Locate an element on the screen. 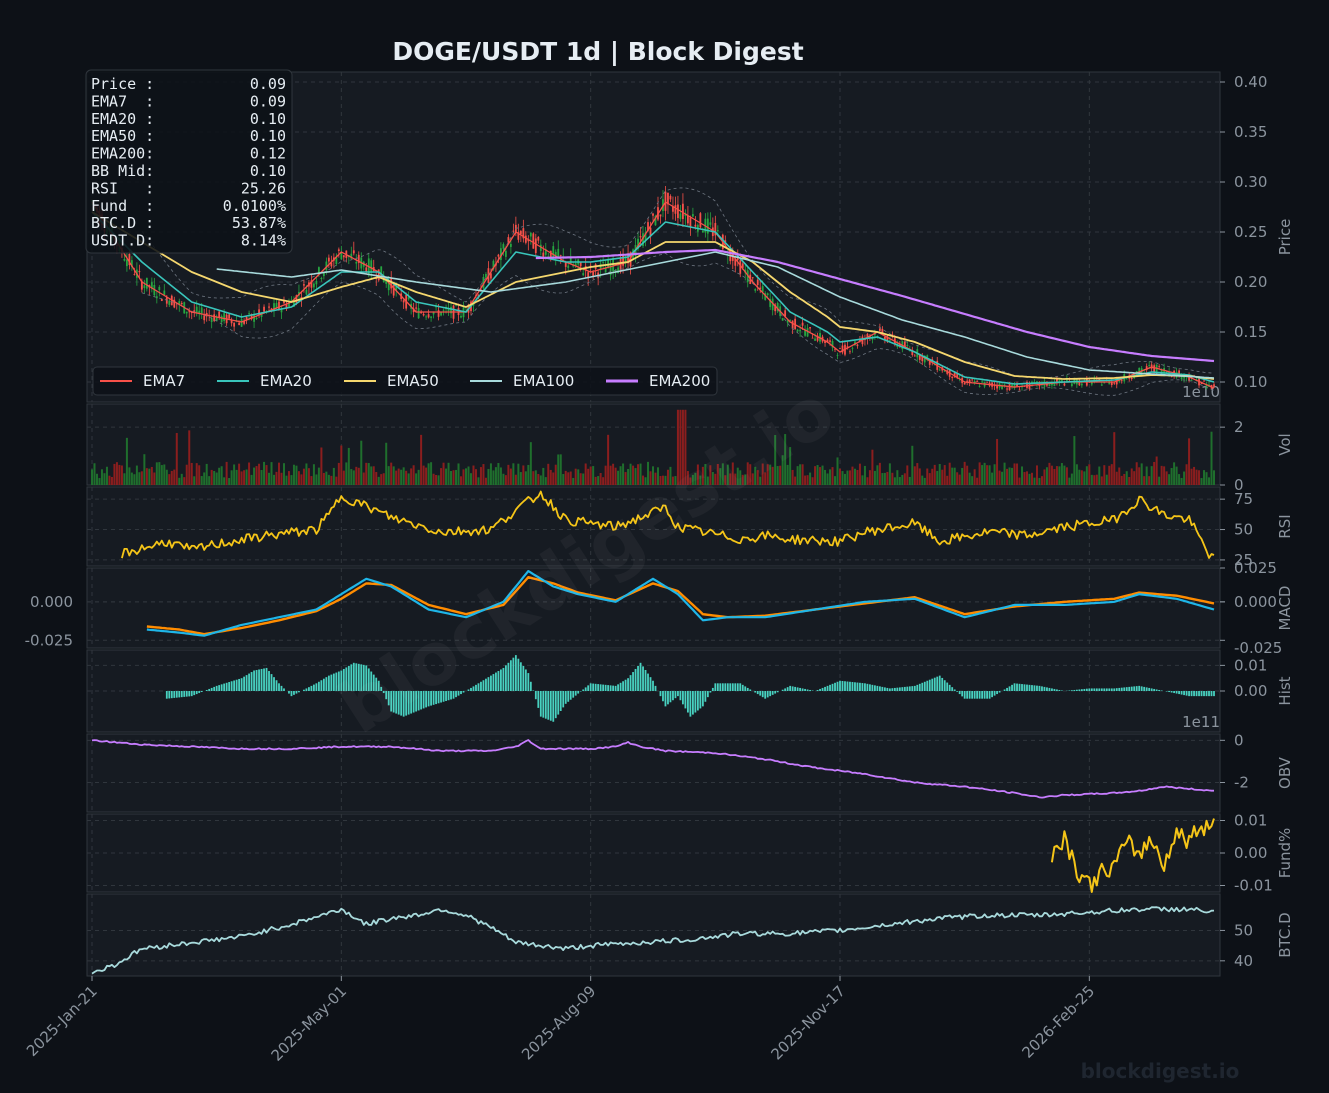  info-value: 8.14% is located at coordinates (263, 241).